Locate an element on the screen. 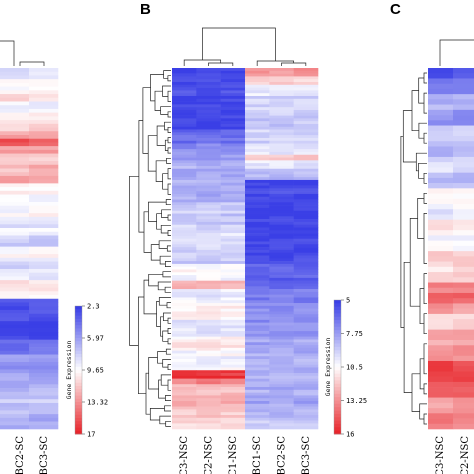  panel-c-row-dendrogram-leaf is located at coordinates (425, 138).